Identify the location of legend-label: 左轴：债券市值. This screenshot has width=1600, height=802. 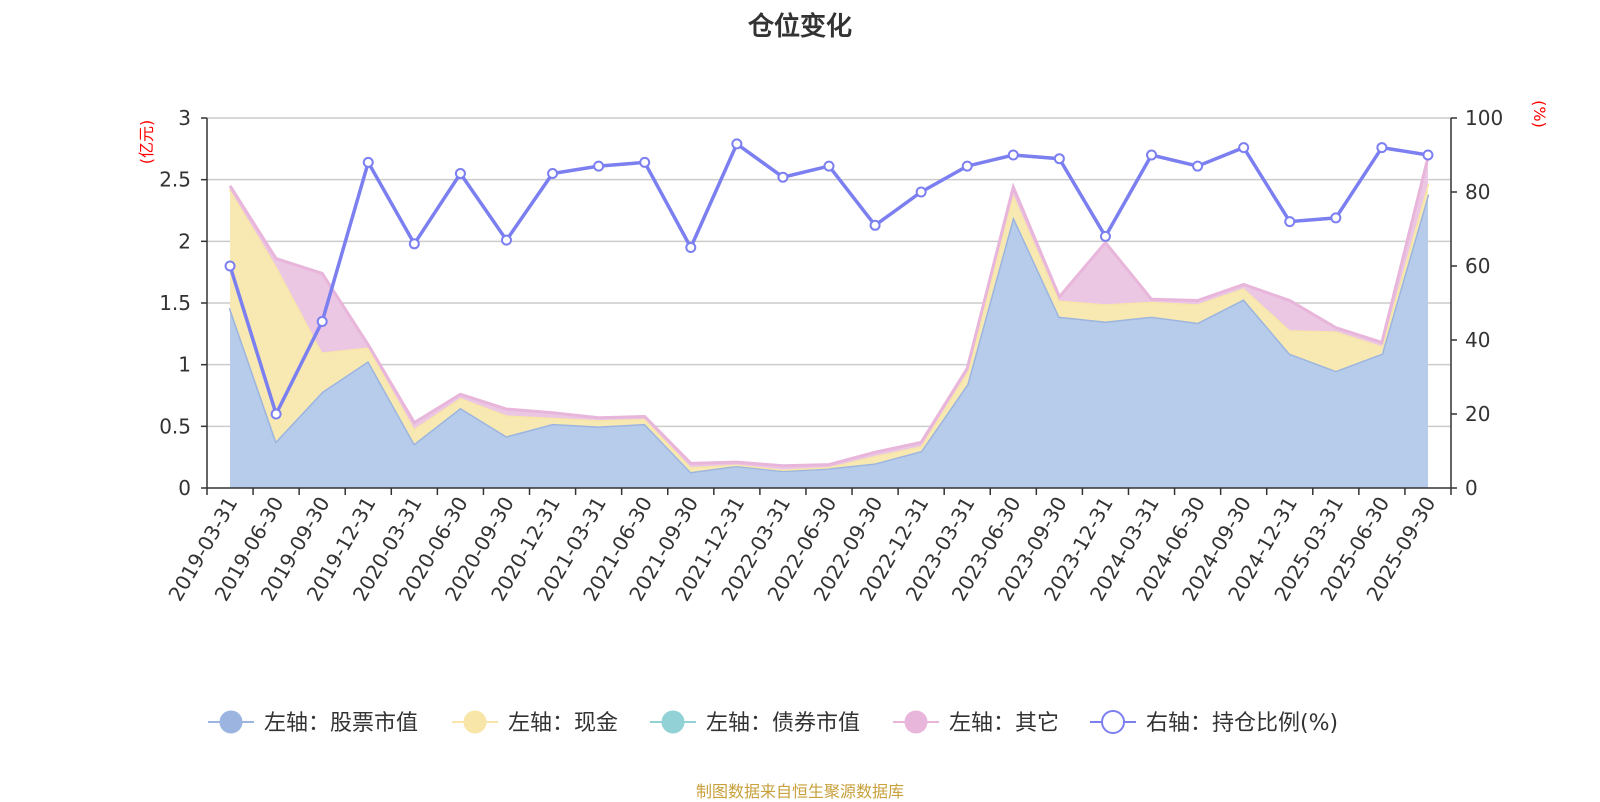
(783, 723).